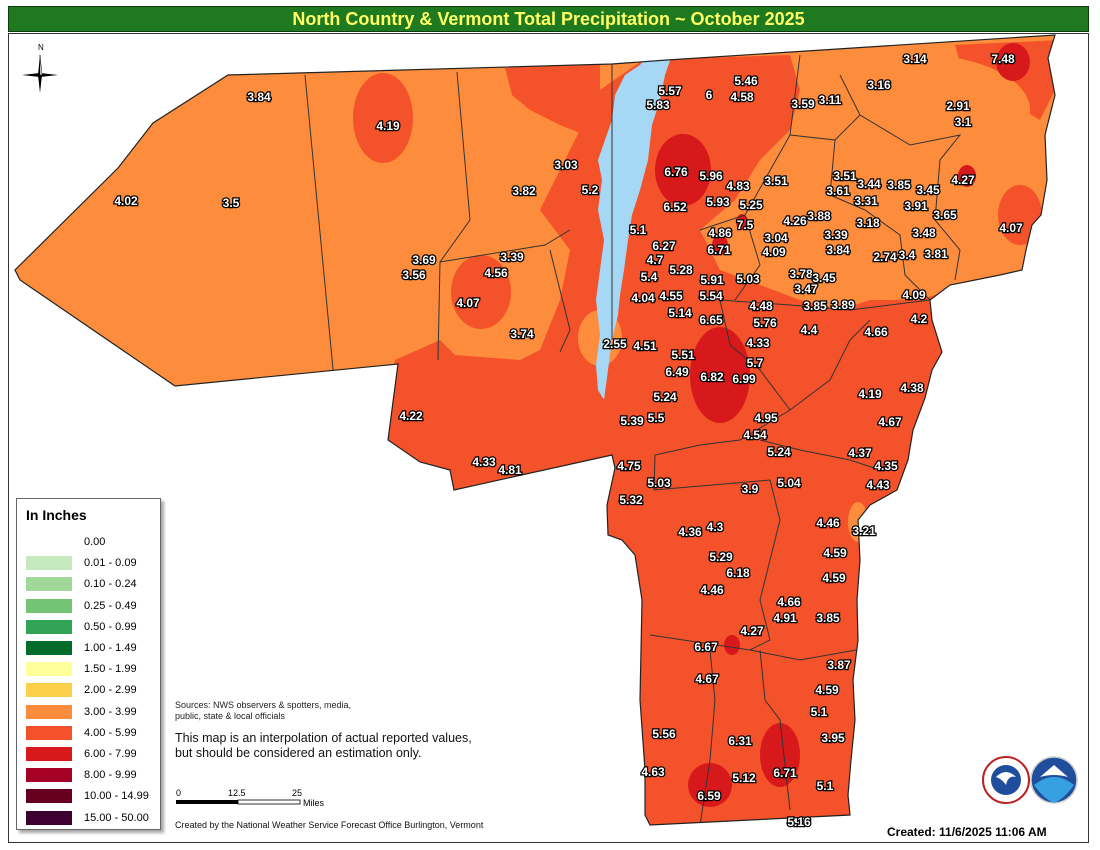 This screenshot has height=850, width=1100. Describe the element at coordinates (680, 313) in the screenshot. I see `station-value: 5.14` at that location.